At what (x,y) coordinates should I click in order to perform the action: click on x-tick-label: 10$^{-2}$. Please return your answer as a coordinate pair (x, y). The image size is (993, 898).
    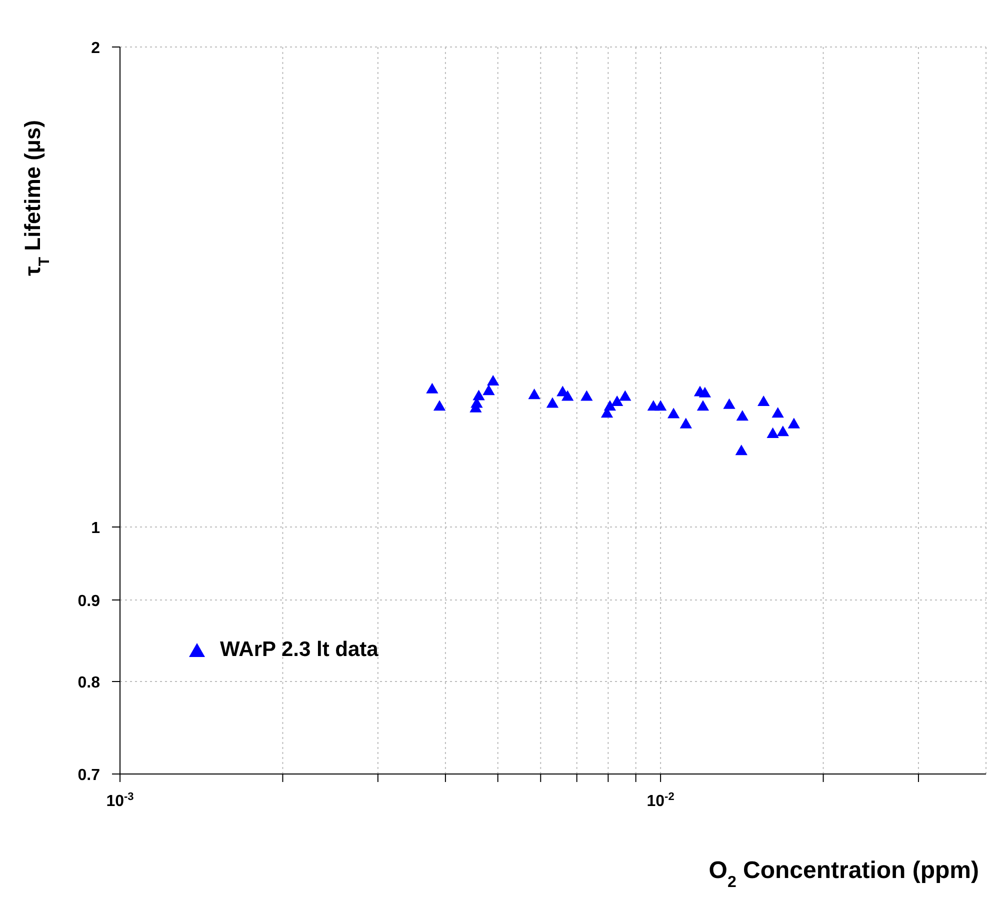
    Looking at the image, I should click on (660, 800).